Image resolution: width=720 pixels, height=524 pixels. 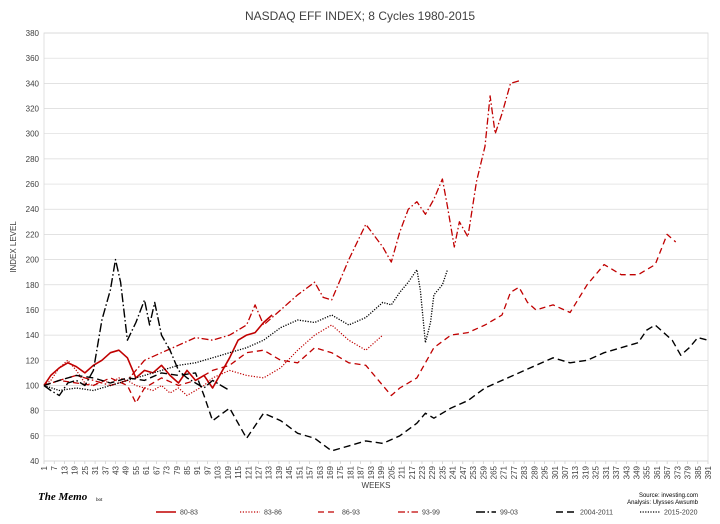 I want to click on y-tick-label: 220, so click(x=33, y=234).